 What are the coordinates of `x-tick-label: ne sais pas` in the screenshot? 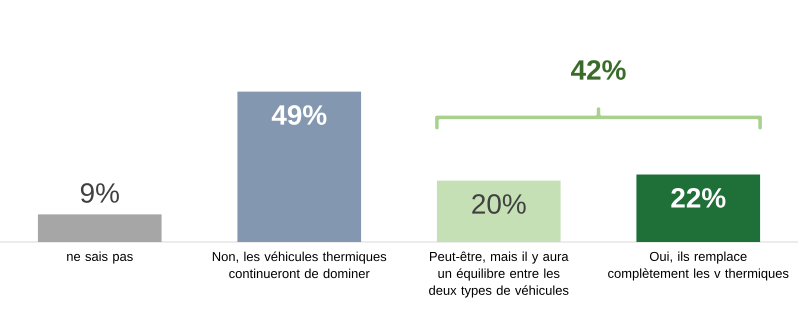 It's located at (100, 258).